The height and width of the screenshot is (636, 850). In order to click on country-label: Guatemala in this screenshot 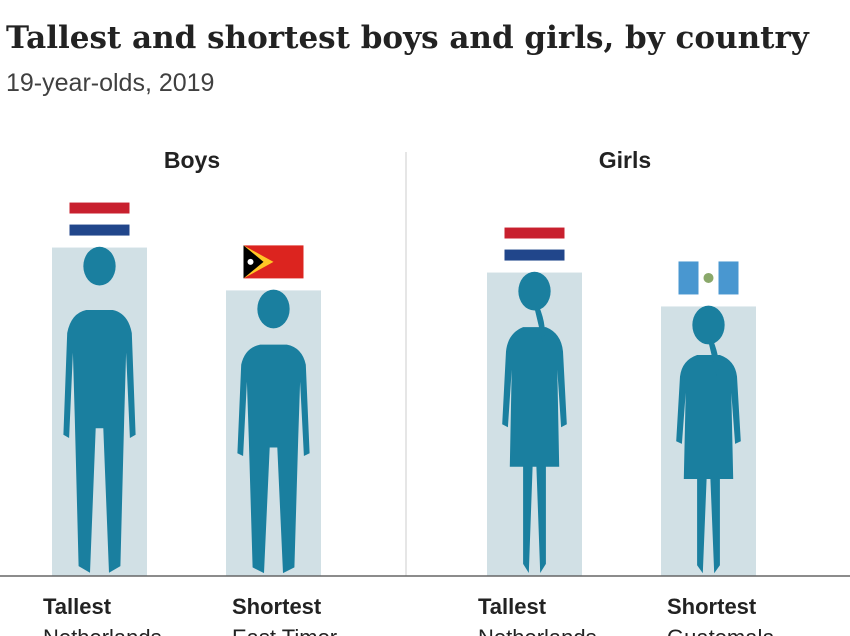, I will do `click(721, 630)`.